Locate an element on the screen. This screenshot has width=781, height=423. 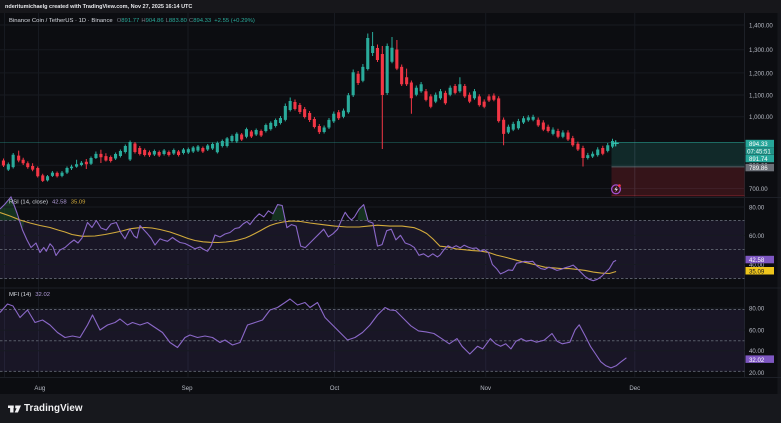
svg-text: 1,000.00 is located at coordinates (761, 117).